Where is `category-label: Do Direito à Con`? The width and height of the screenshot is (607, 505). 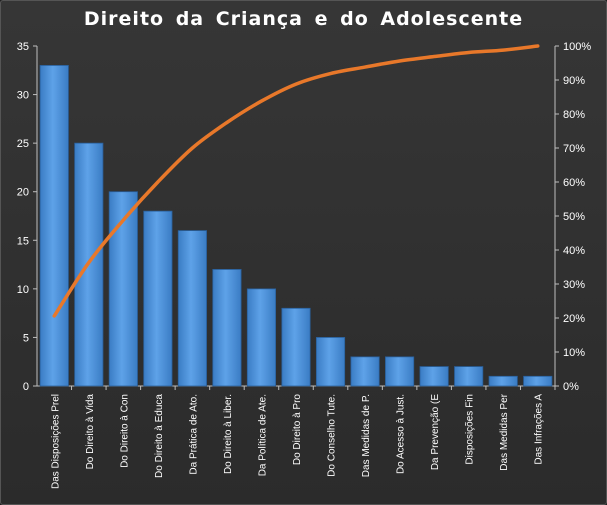
category-label: Do Direito à Con is located at coordinates (124, 431).